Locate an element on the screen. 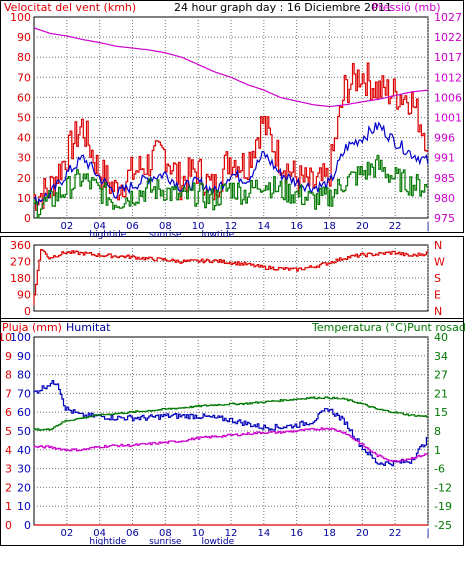 This screenshot has height=570, width=465. right-tick-label: 1022 is located at coordinates (448, 37).